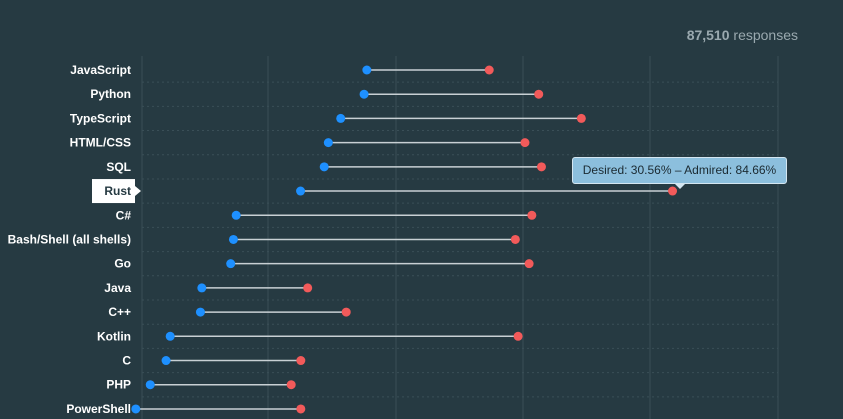  What do you see at coordinates (679, 170) in the screenshot?
I see `tooltip: Desired: 30.56% – Admired: 84.66%` at bounding box center [679, 170].